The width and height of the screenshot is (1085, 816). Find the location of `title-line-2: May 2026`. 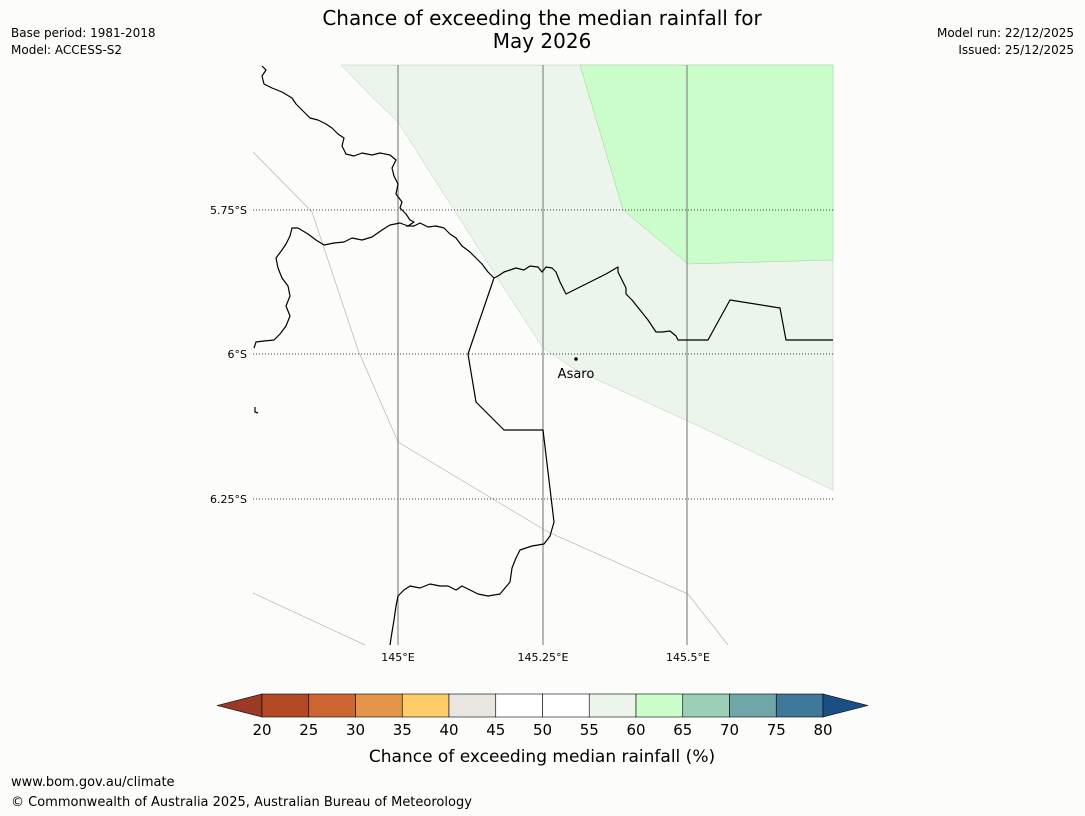

title-line-2: May 2026 is located at coordinates (542, 41).